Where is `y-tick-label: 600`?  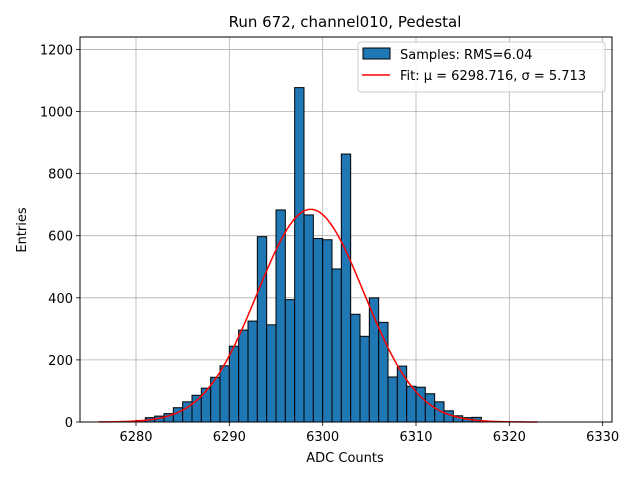 y-tick-label: 600 is located at coordinates (60, 237).